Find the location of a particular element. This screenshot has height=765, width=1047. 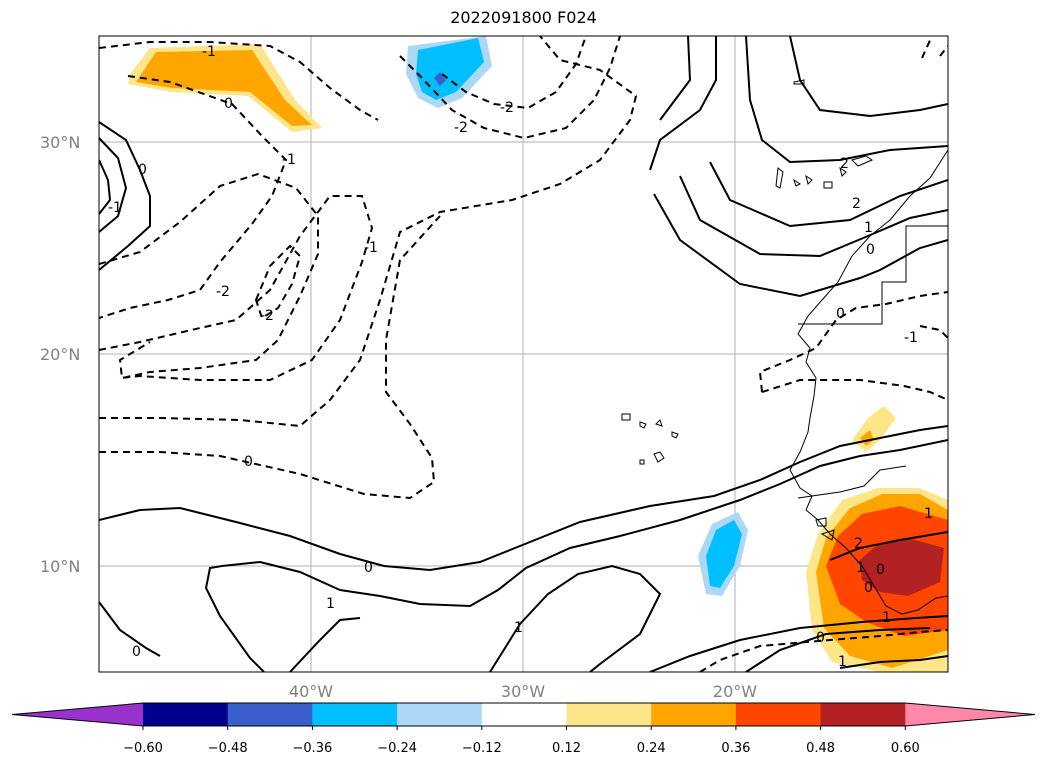

lat-label-20n: 20°N is located at coordinates (60, 354).